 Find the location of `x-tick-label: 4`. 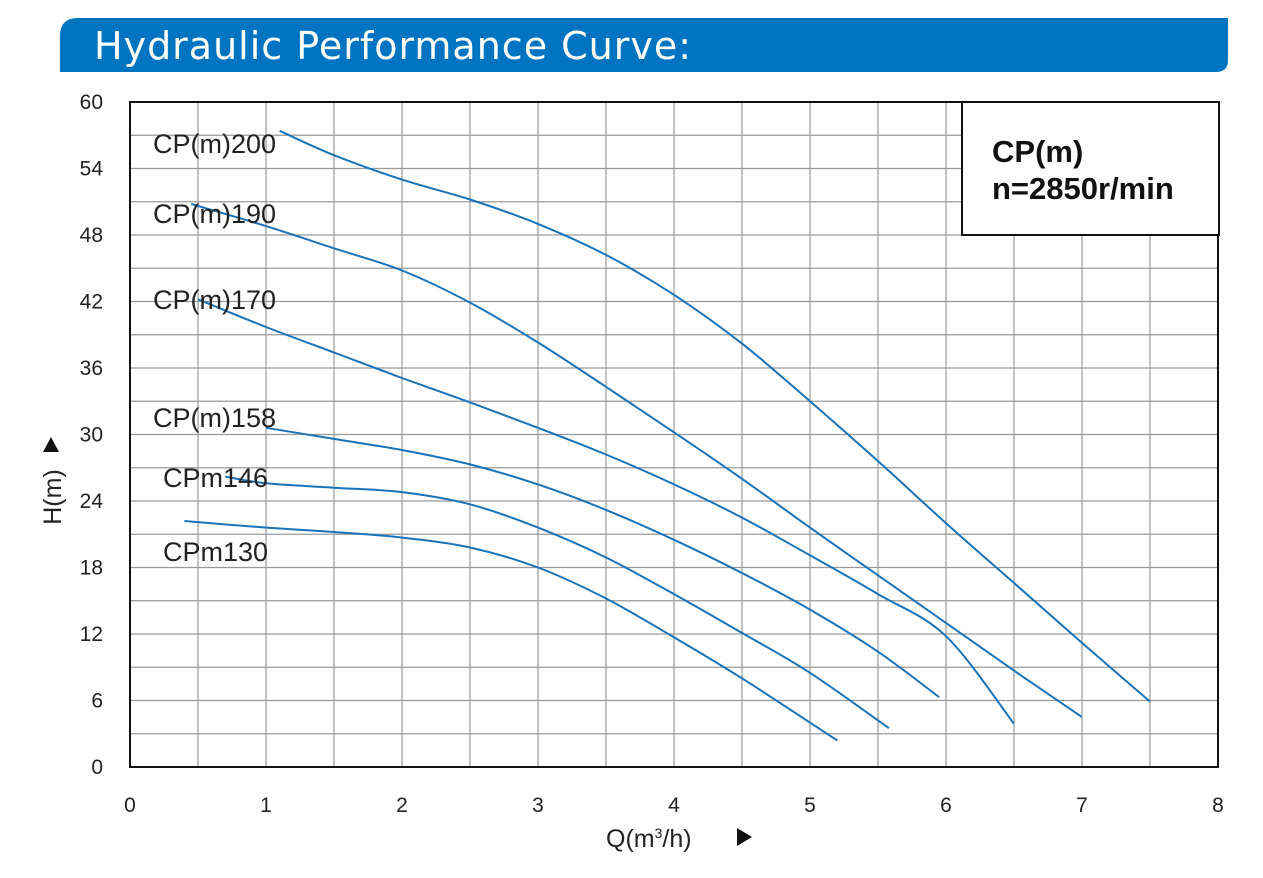

x-tick-label: 4 is located at coordinates (674, 805).